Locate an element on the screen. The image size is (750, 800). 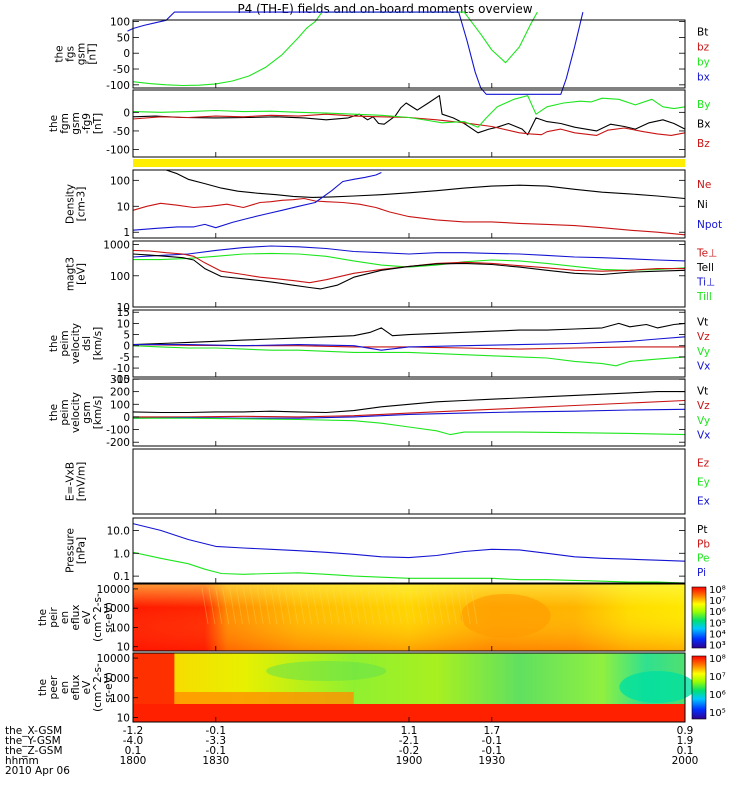
panel-fgs: 100 50 0 -50 -100 the fgs gsm [nT] Bt bz by bx is located at coordinates (382, 53).